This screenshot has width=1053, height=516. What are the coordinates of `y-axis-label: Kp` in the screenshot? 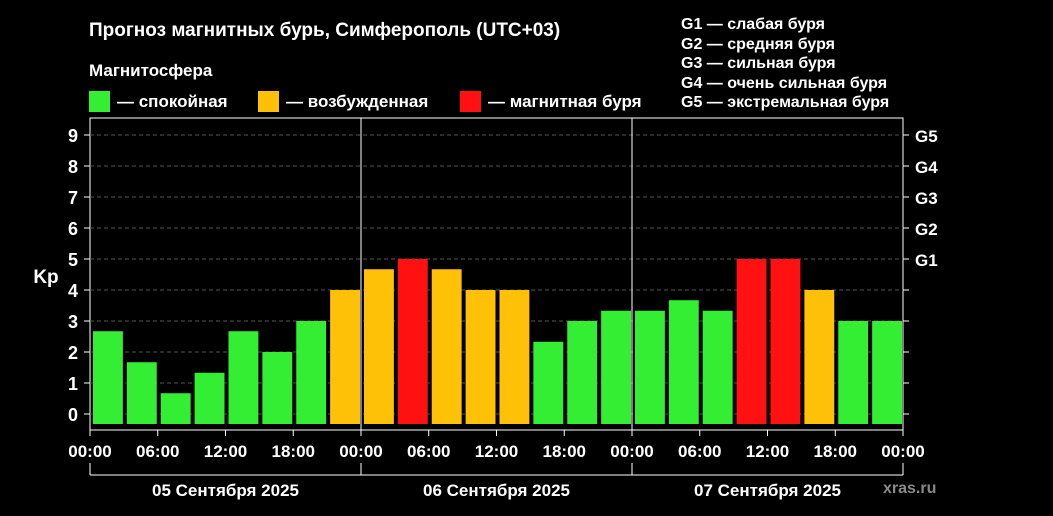 It's located at (45, 277).